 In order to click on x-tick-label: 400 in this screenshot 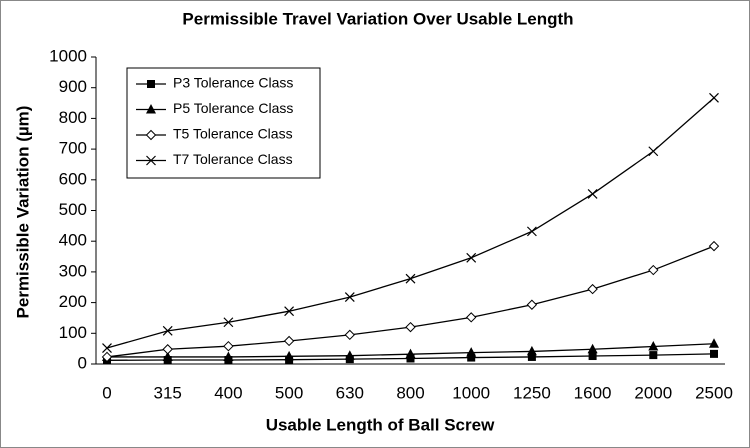, I will do `click(228, 392)`.